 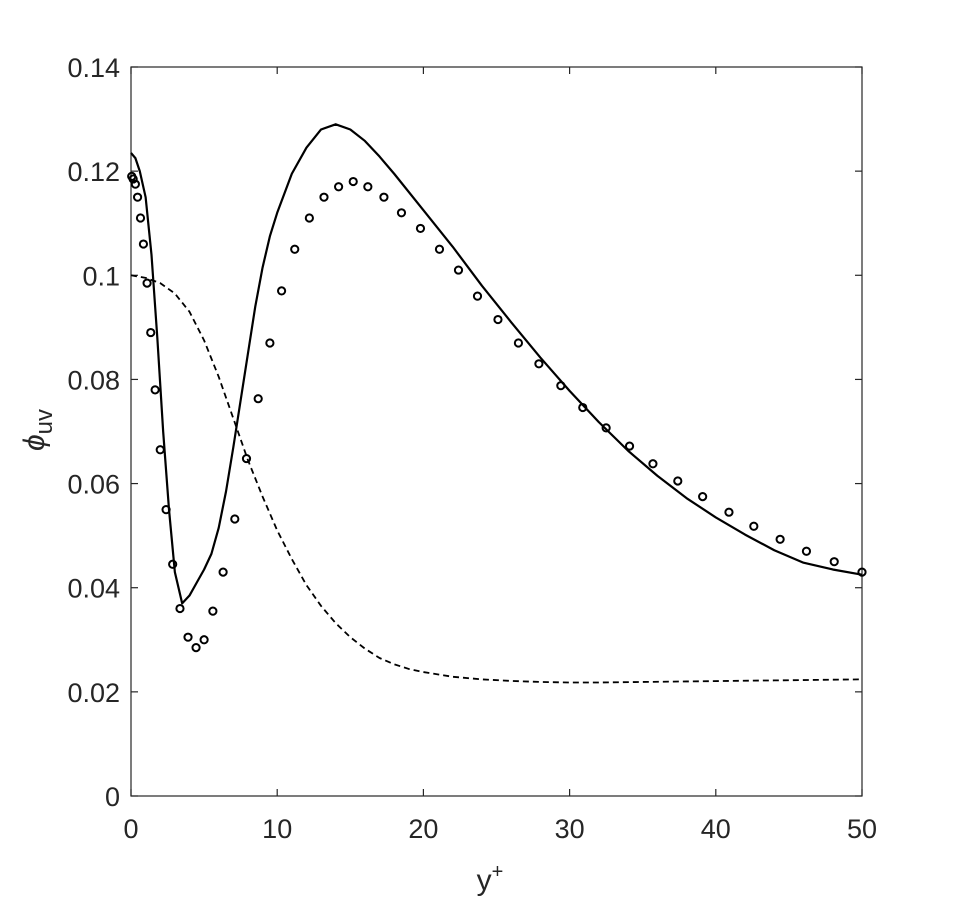 What do you see at coordinates (130, 829) in the screenshot?
I see `x-tick-label: 0` at bounding box center [130, 829].